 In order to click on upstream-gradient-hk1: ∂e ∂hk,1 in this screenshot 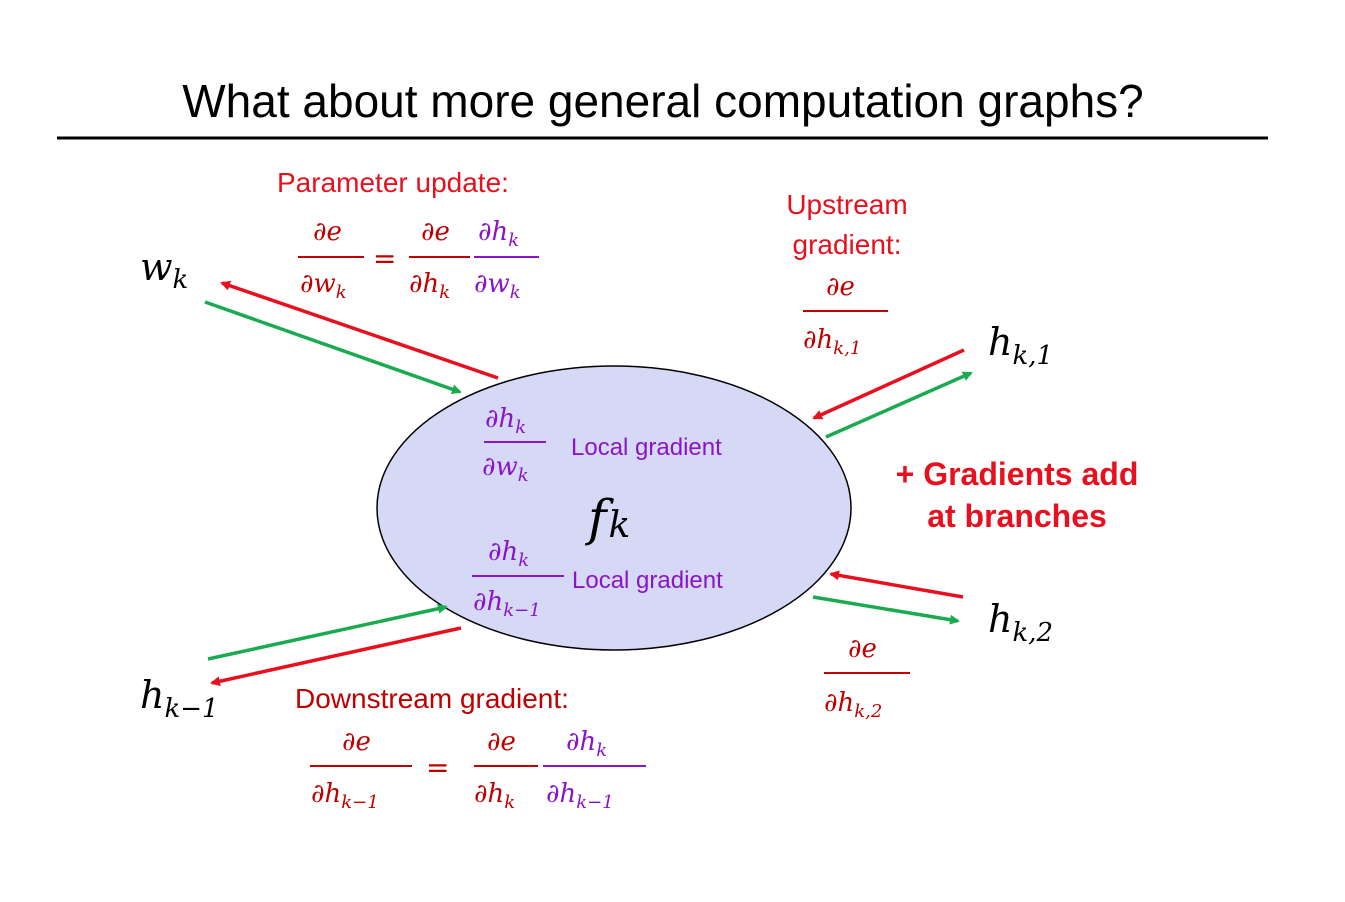, I will do `click(845, 315)`.